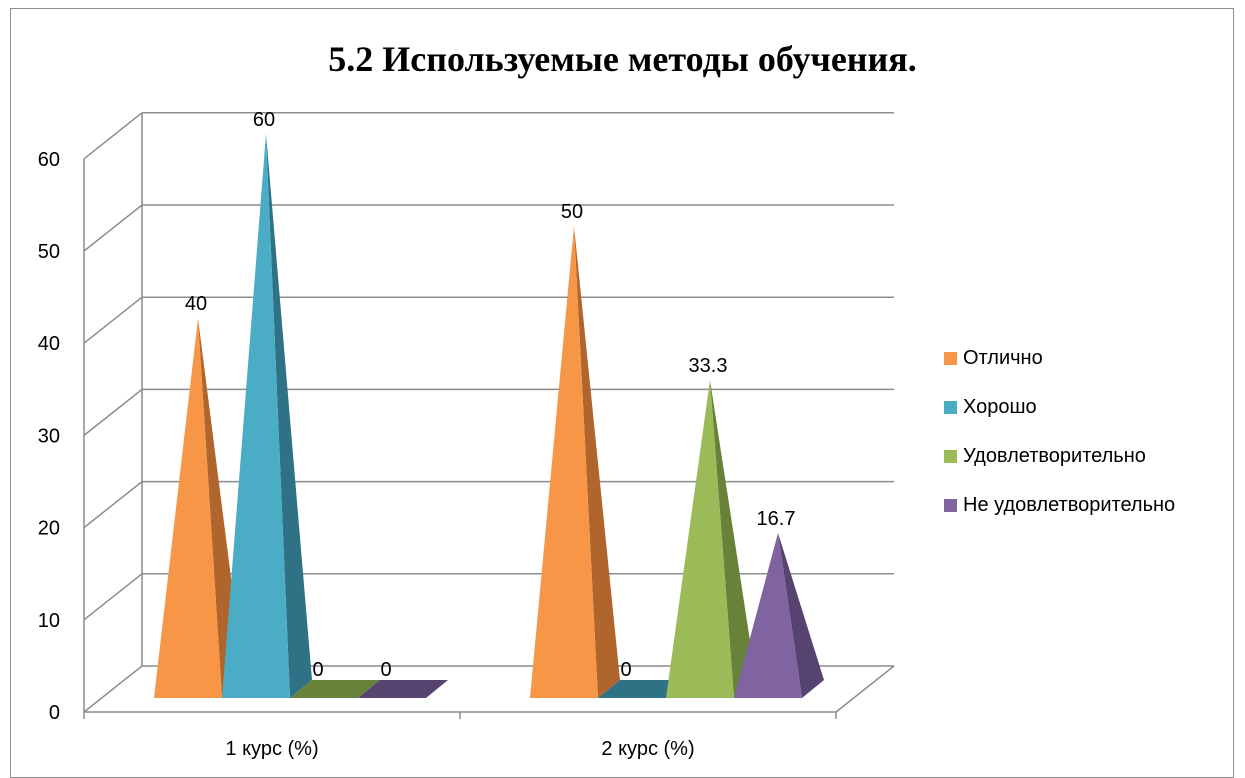  I want to click on x-tick-label: 1 курс (%), so click(271, 749).